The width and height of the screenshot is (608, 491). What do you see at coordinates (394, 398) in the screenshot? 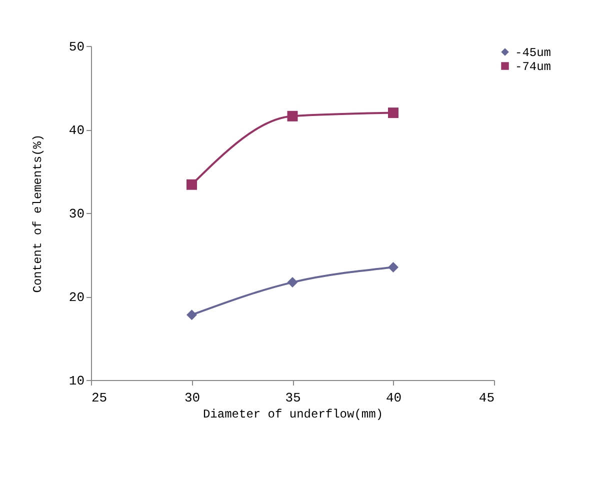
I see `x-tick-label: 40` at bounding box center [394, 398].